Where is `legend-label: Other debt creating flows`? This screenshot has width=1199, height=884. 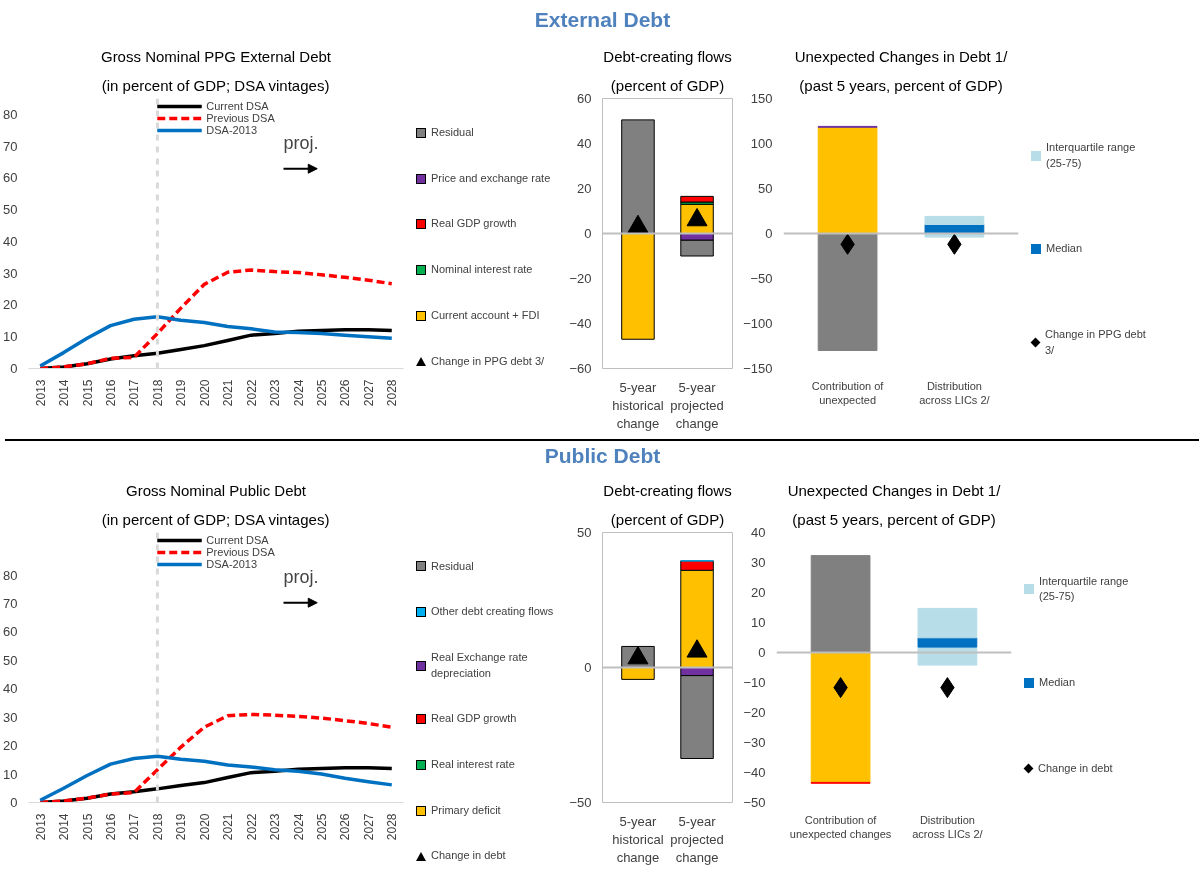
legend-label: Other debt creating flows is located at coordinates (492, 612).